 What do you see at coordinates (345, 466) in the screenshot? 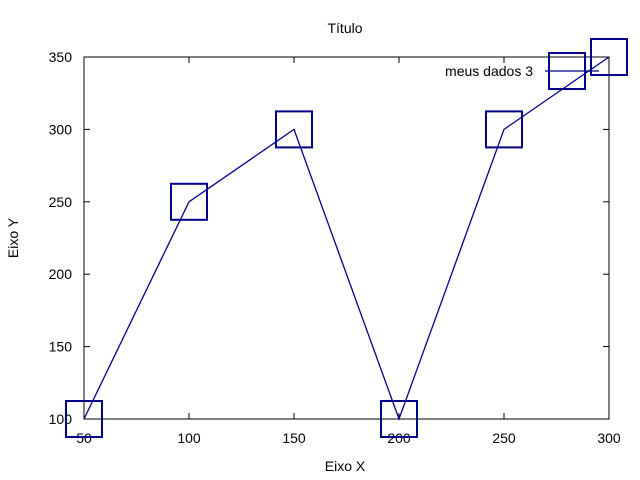
I see `x-axis-label: Eixo X` at bounding box center [345, 466].